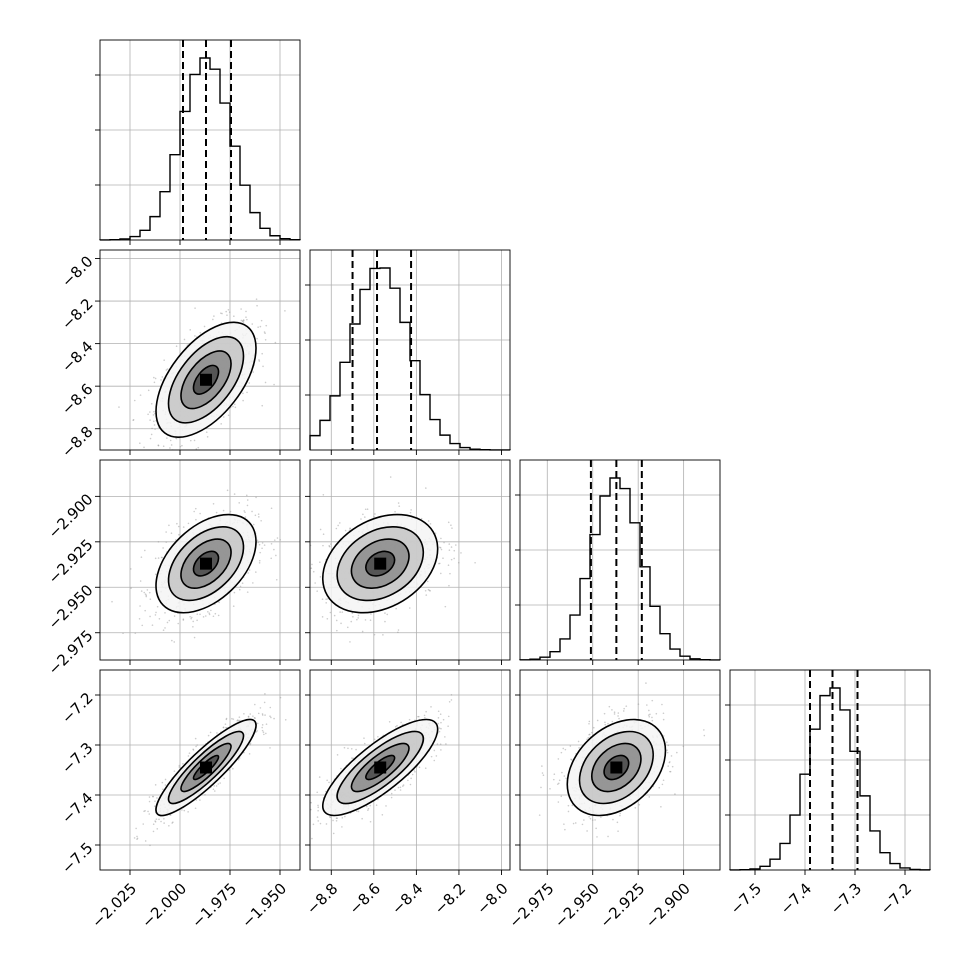 This screenshot has height=970, width=970. I want to click on panel-frame, so click(410, 350).